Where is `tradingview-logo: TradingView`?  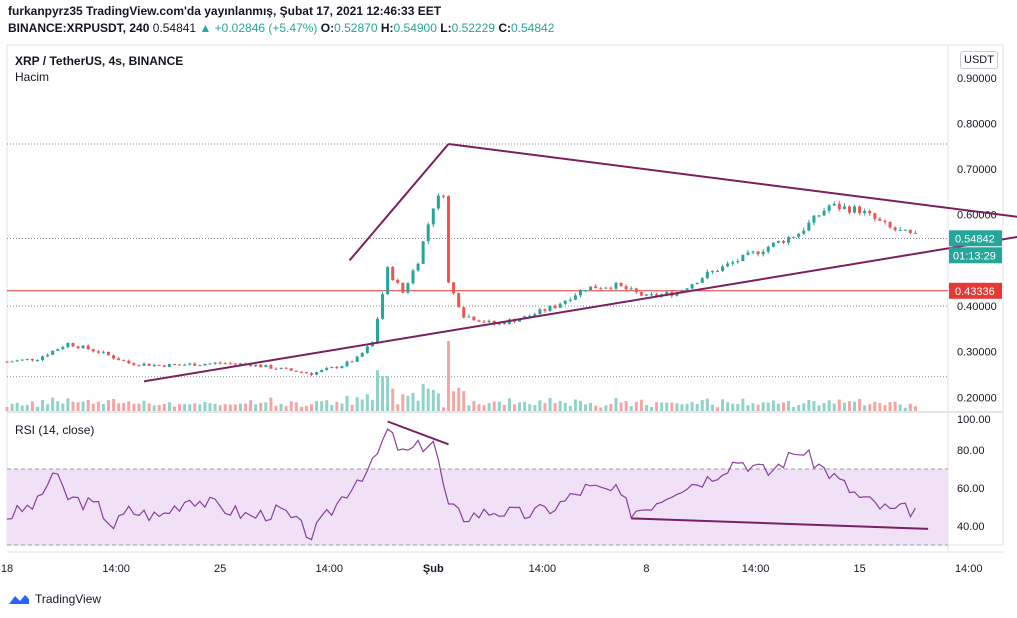
tradingview-logo: TradingView is located at coordinates (54, 599).